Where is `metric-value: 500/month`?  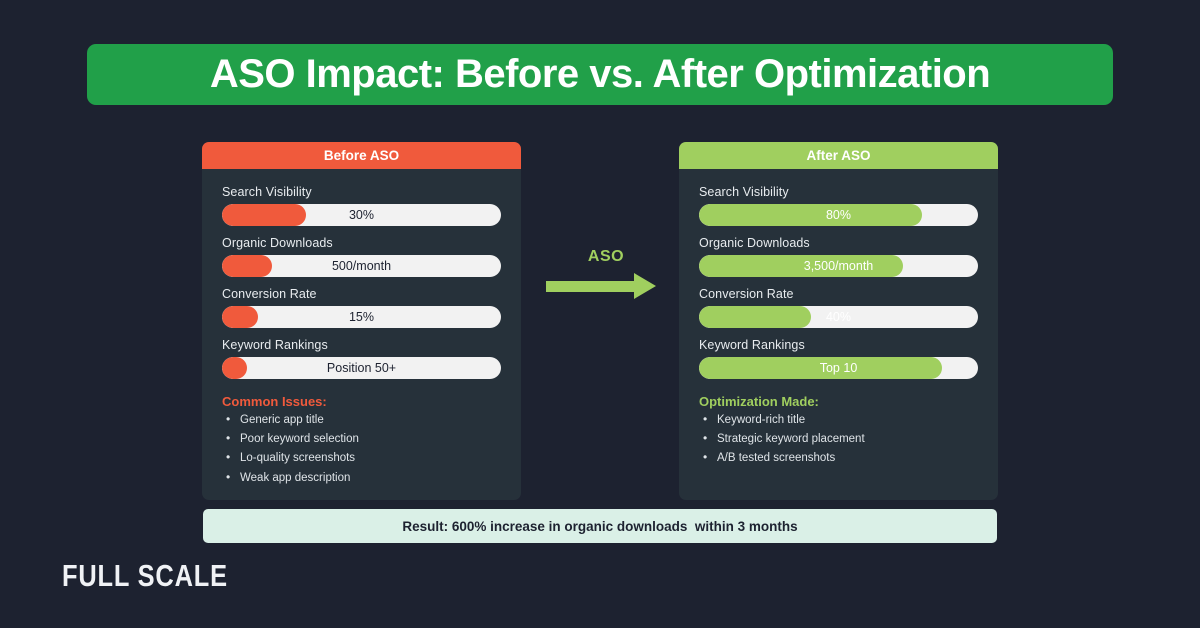 metric-value: 500/month is located at coordinates (361, 266).